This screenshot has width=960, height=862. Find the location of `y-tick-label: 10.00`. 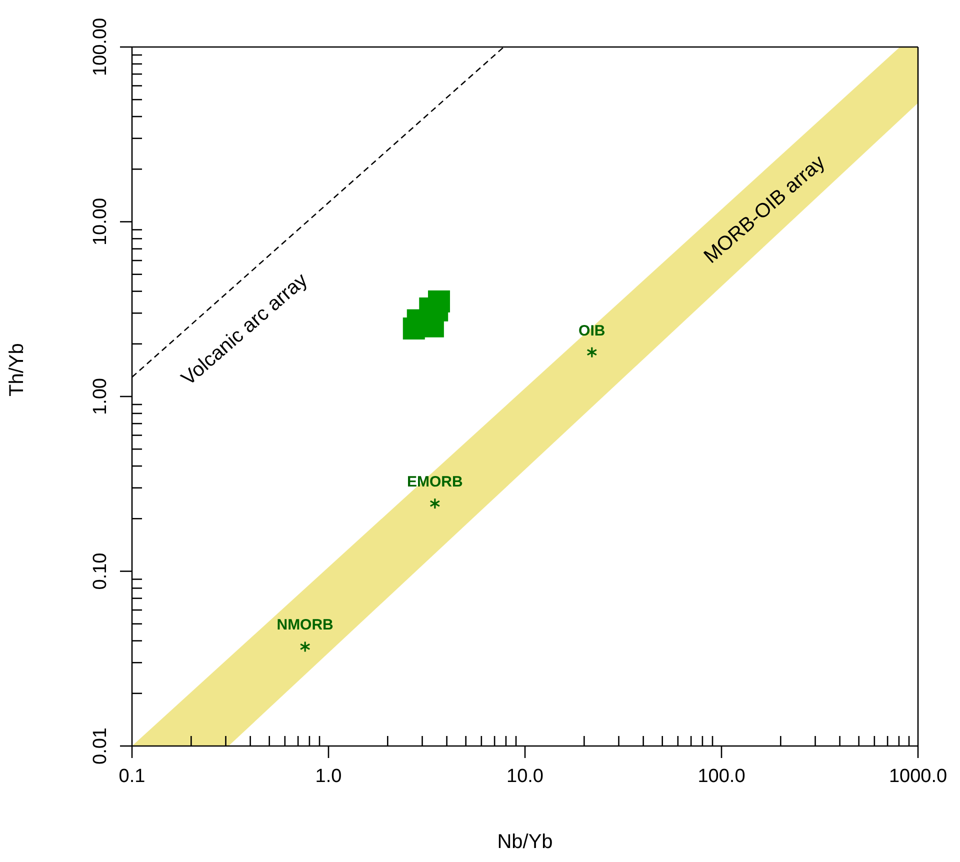

y-tick-label: 10.00 is located at coordinates (100, 222).